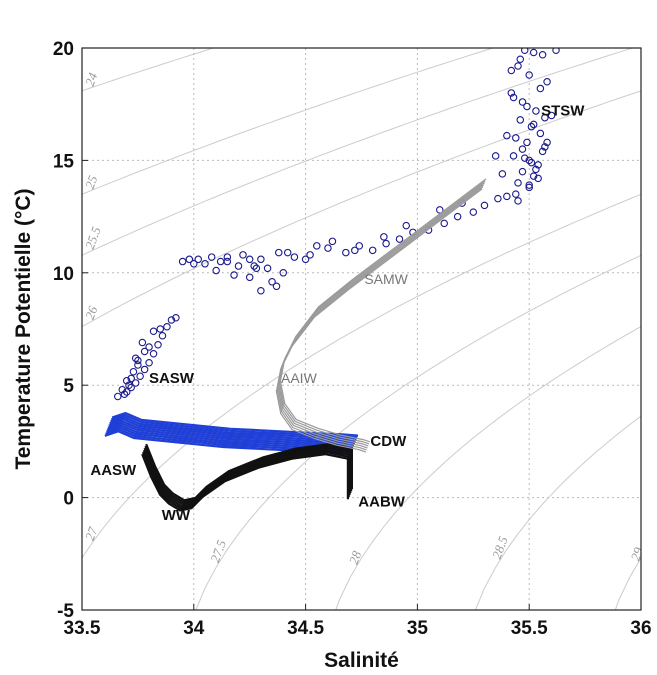 The image size is (657, 675). What do you see at coordinates (91, 182) in the screenshot?
I see `isopycnal-label: 25` at bounding box center [91, 182].